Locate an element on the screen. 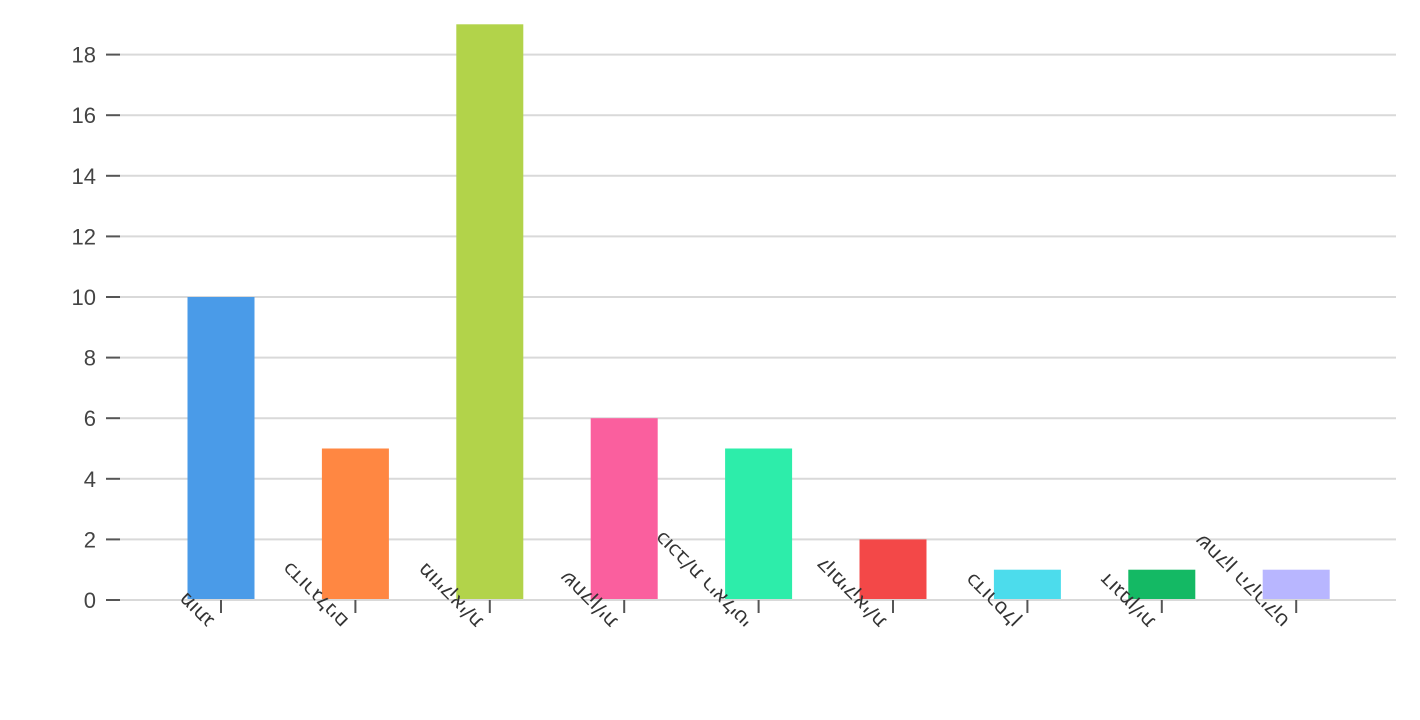 The height and width of the screenshot is (720, 1420). y-tick-label: 4 is located at coordinates (90, 479).